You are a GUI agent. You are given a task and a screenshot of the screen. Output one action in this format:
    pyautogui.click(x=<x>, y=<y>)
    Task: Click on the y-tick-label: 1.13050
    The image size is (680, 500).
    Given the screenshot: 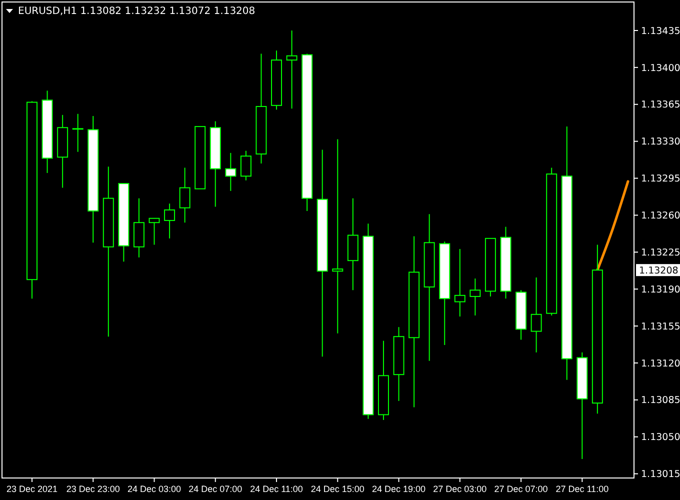 What is the action you would take?
    pyautogui.click(x=660, y=438)
    